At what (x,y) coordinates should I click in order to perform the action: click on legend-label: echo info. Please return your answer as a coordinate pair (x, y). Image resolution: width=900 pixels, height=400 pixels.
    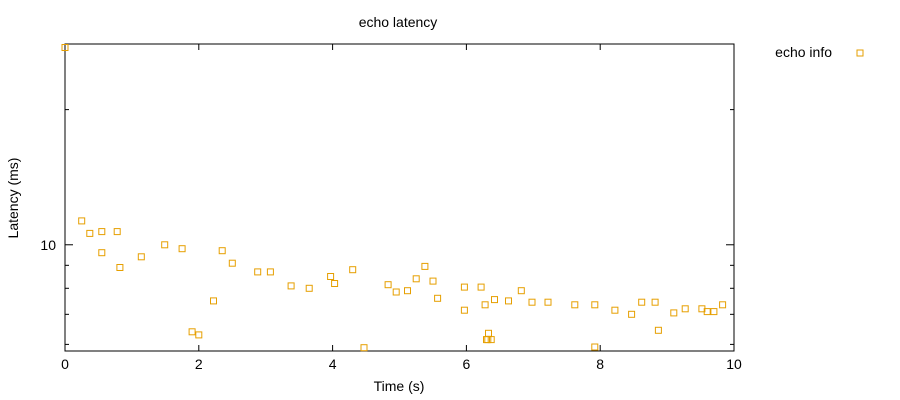
    Looking at the image, I should click on (803, 52).